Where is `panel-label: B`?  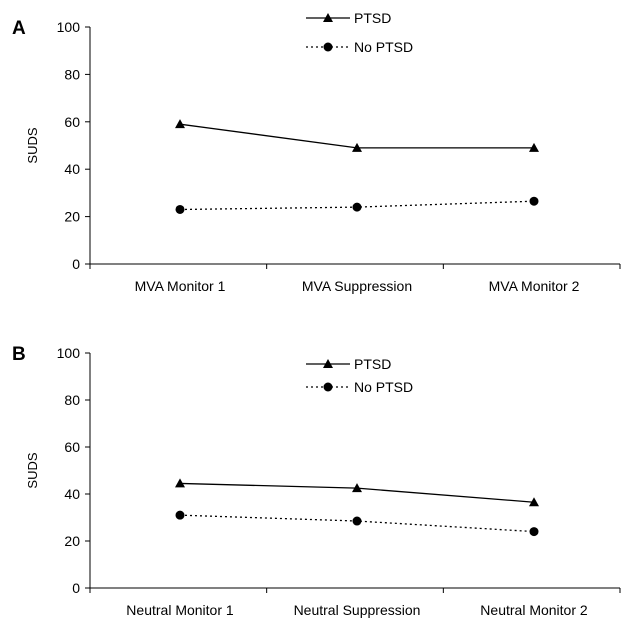 panel-label: B is located at coordinates (19, 354).